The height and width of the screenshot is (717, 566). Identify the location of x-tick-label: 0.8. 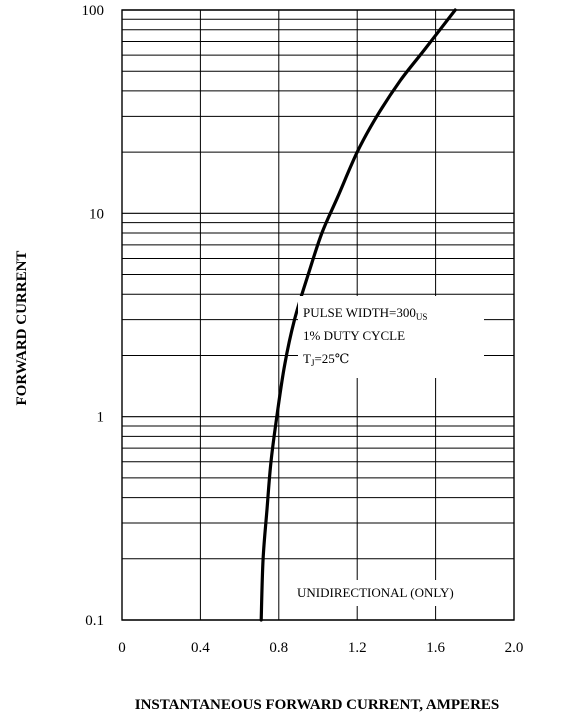
(278, 648).